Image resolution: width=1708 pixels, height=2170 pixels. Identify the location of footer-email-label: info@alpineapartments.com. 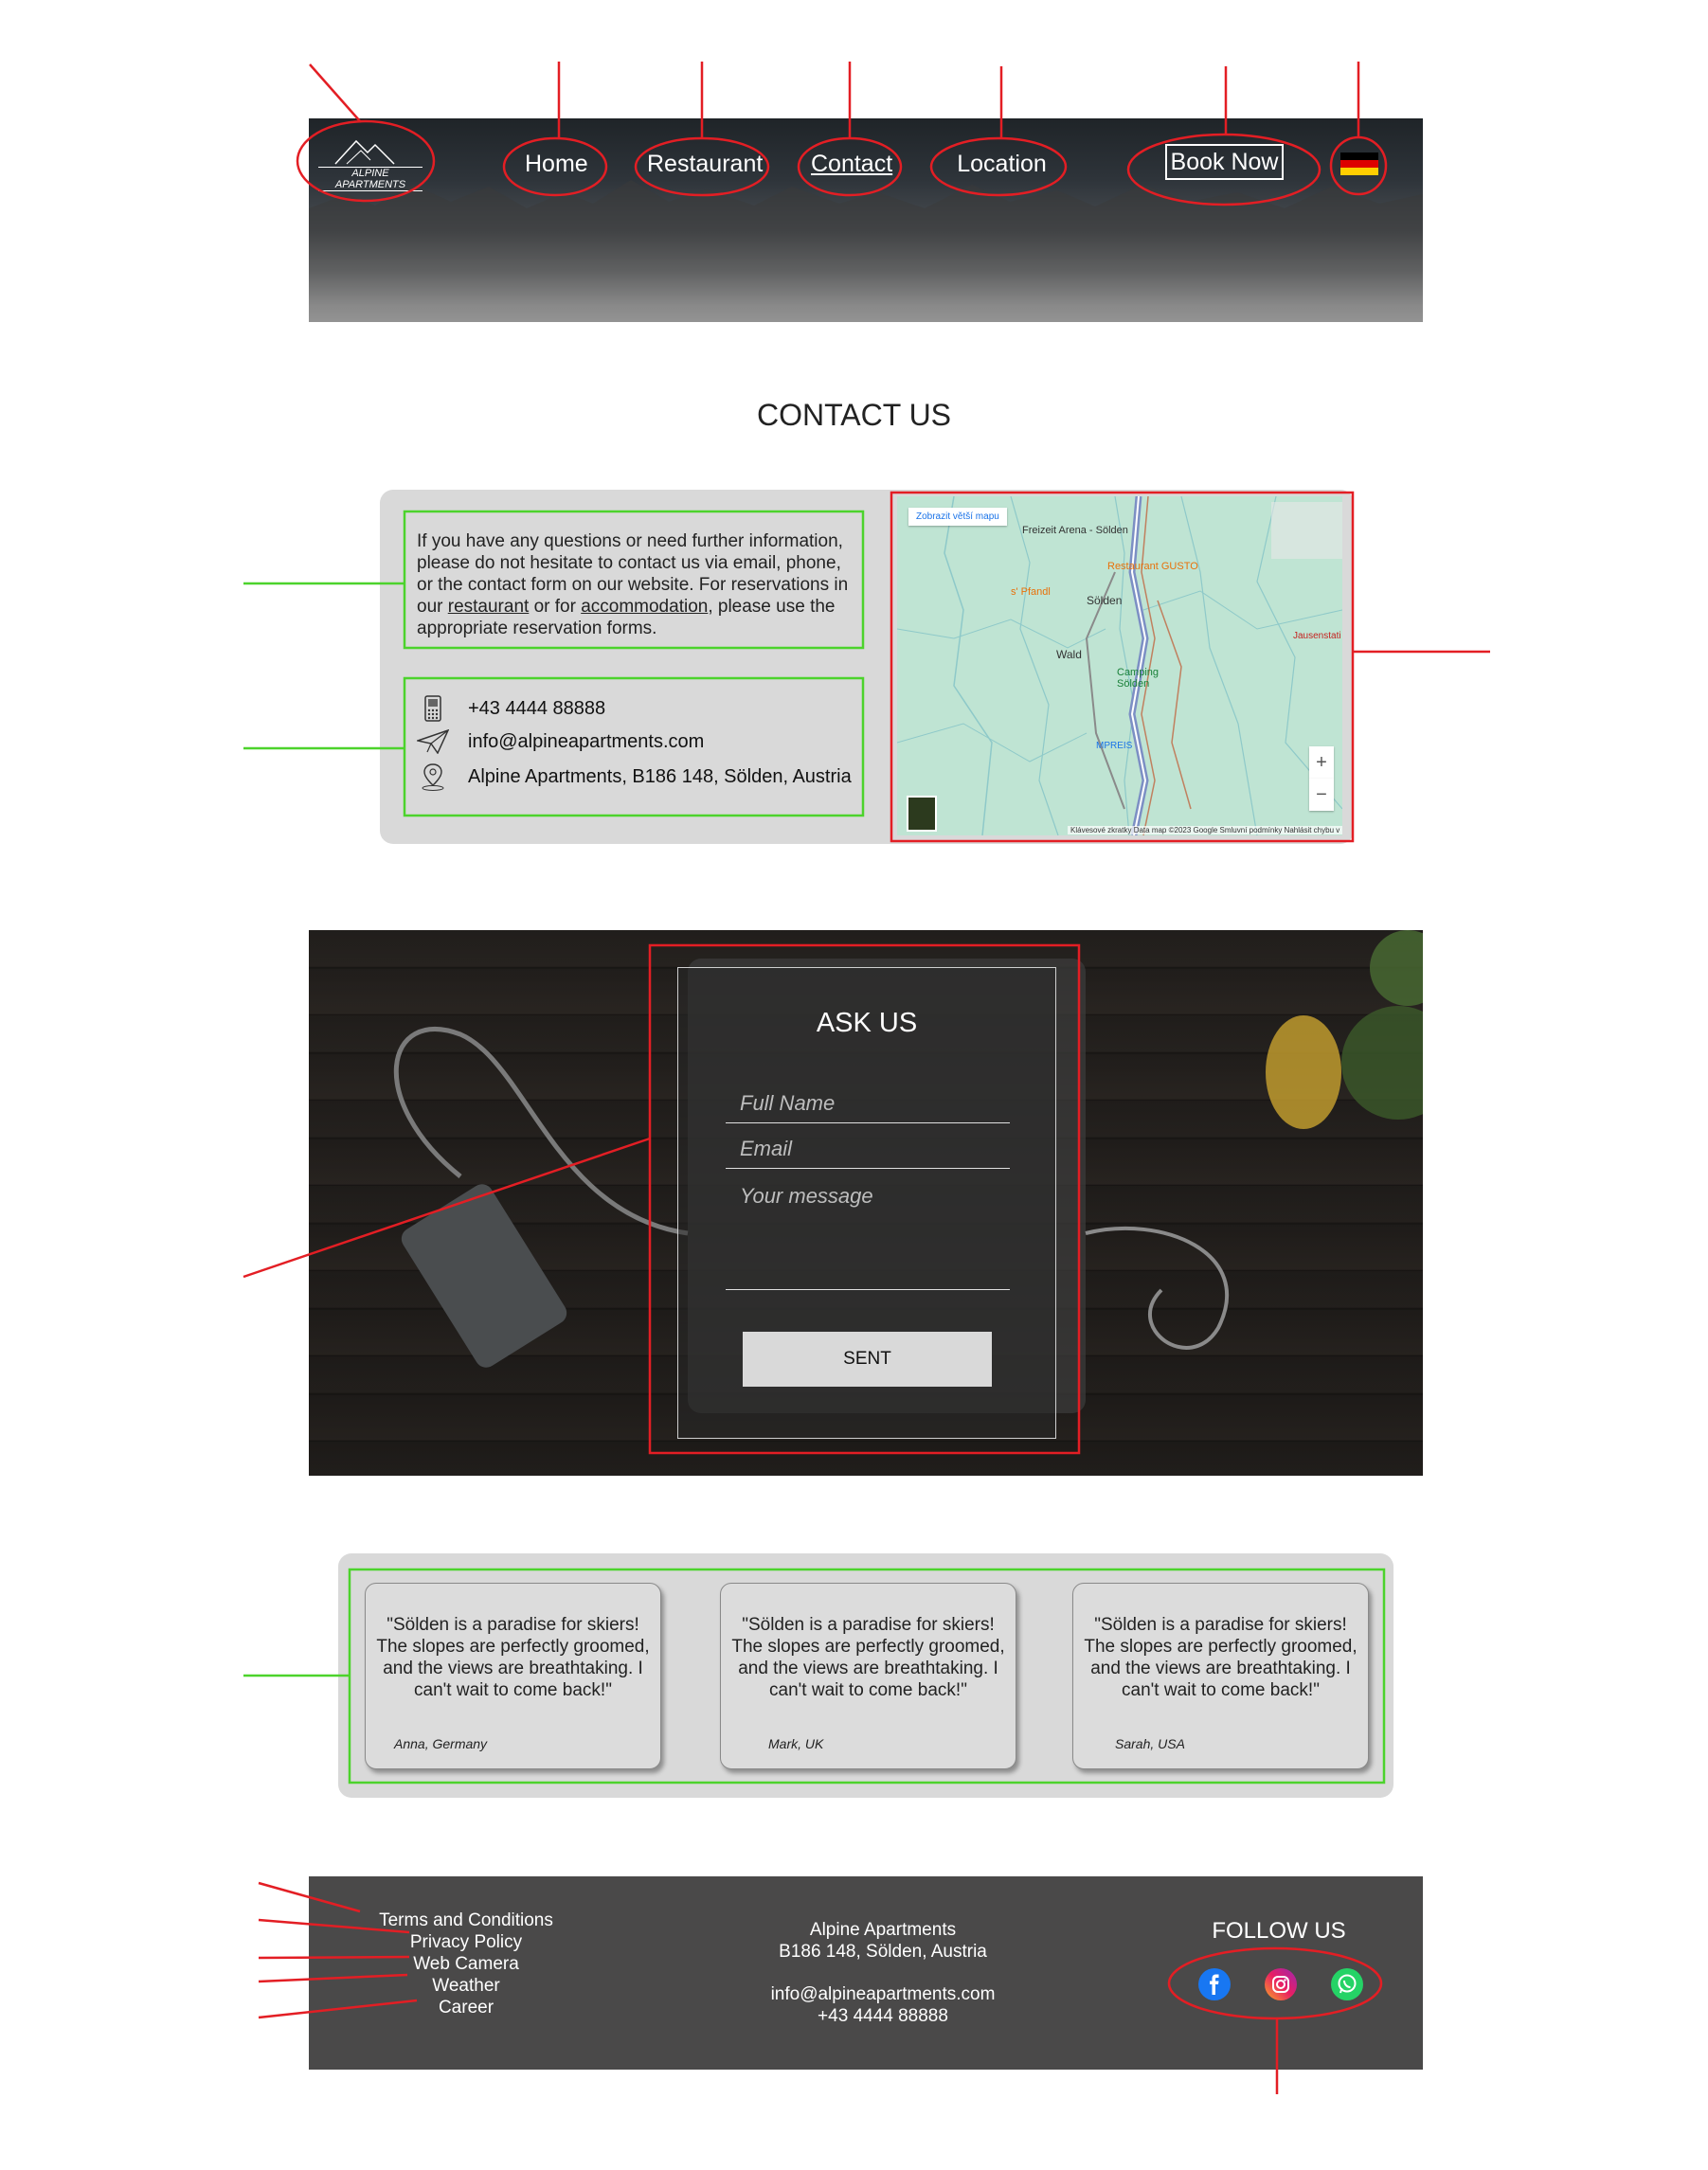
(883, 1994).